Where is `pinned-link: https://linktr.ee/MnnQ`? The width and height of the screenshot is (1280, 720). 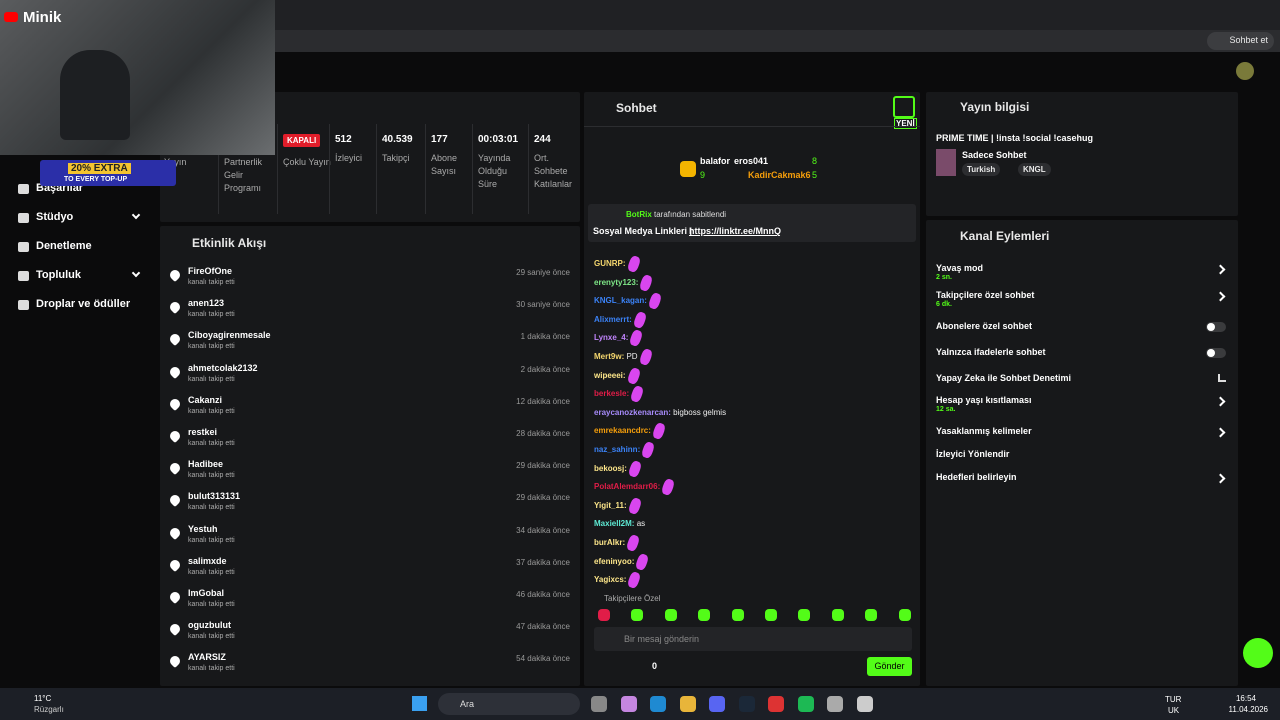
pinned-link: https://linktr.ee/MnnQ is located at coordinates (735, 231).